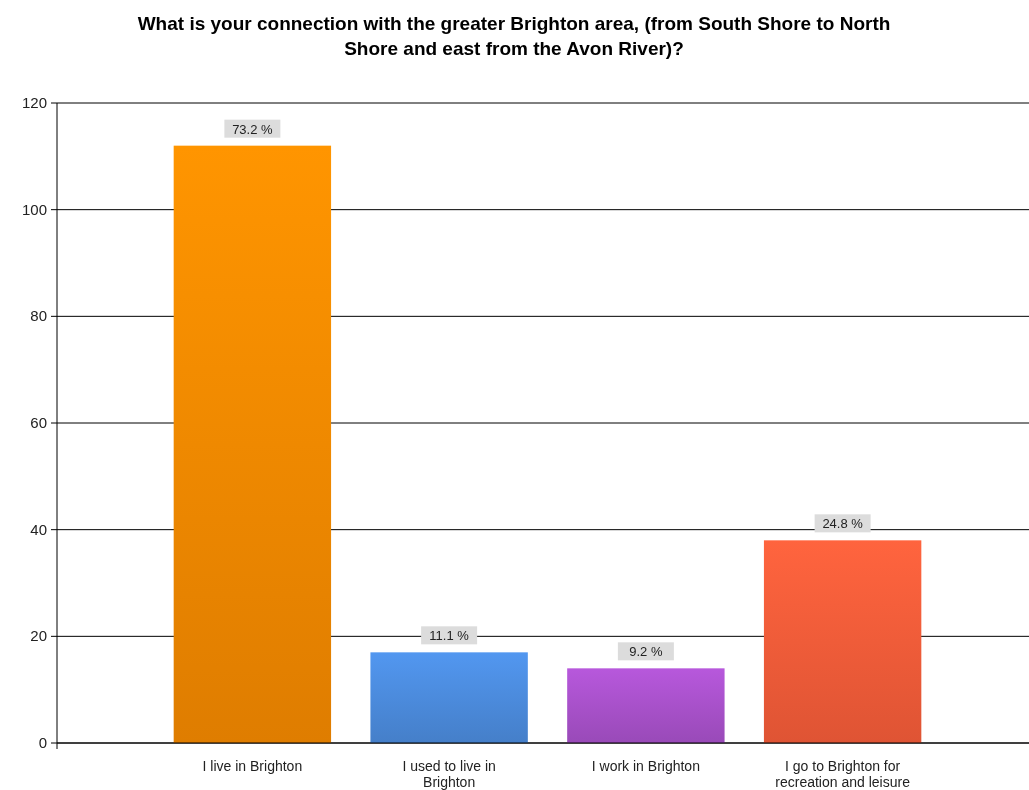  What do you see at coordinates (646, 652) in the screenshot?
I see `annotation: 9.2 %` at bounding box center [646, 652].